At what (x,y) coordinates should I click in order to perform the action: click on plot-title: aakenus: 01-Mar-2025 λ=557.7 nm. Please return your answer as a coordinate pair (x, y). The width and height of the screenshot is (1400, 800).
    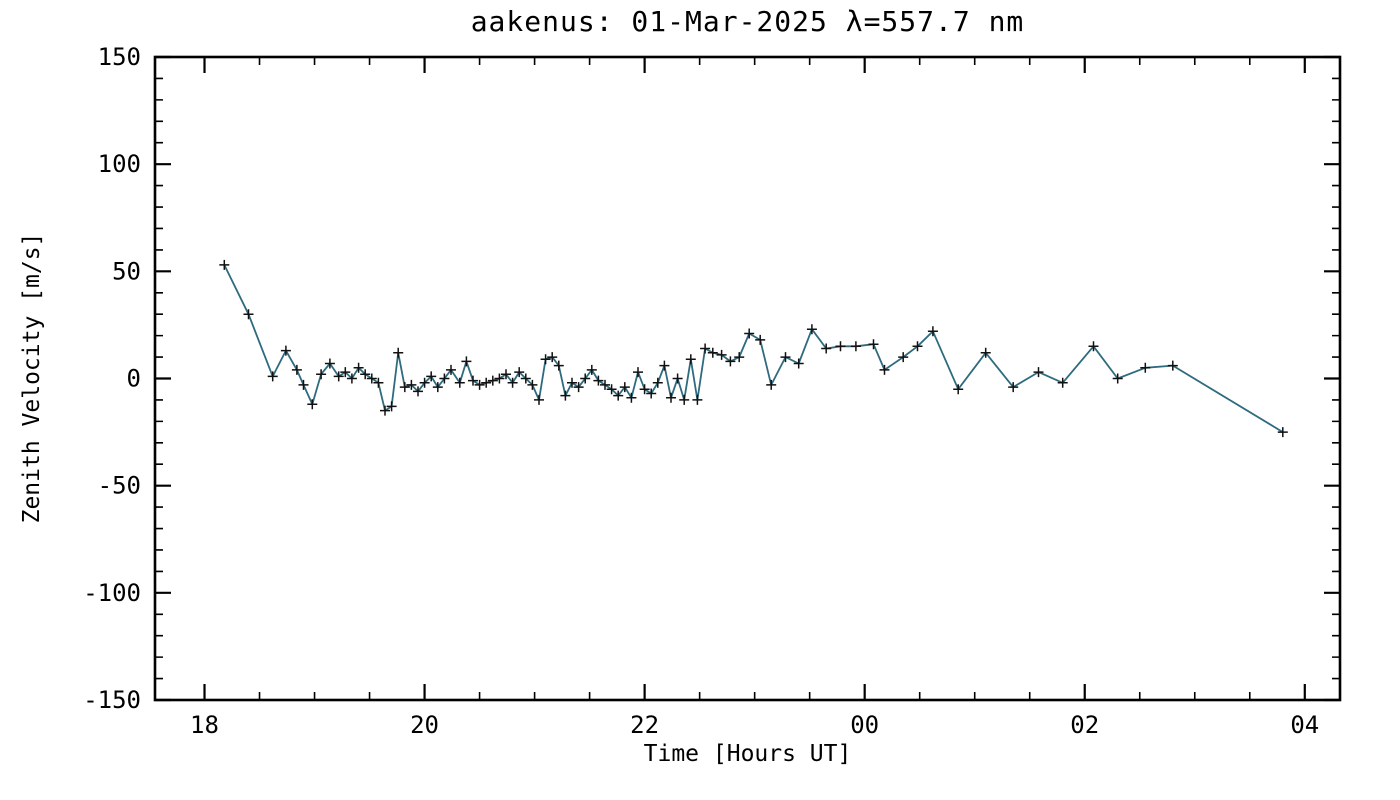
    Looking at the image, I should click on (747, 21).